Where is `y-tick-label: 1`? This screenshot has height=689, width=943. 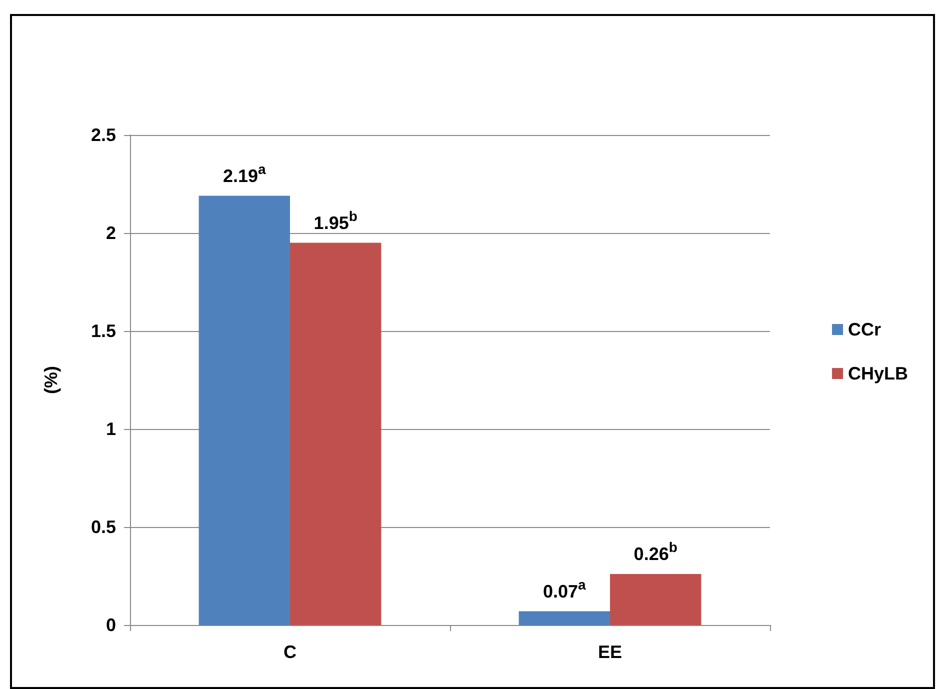 y-tick-label: 1 is located at coordinates (111, 429).